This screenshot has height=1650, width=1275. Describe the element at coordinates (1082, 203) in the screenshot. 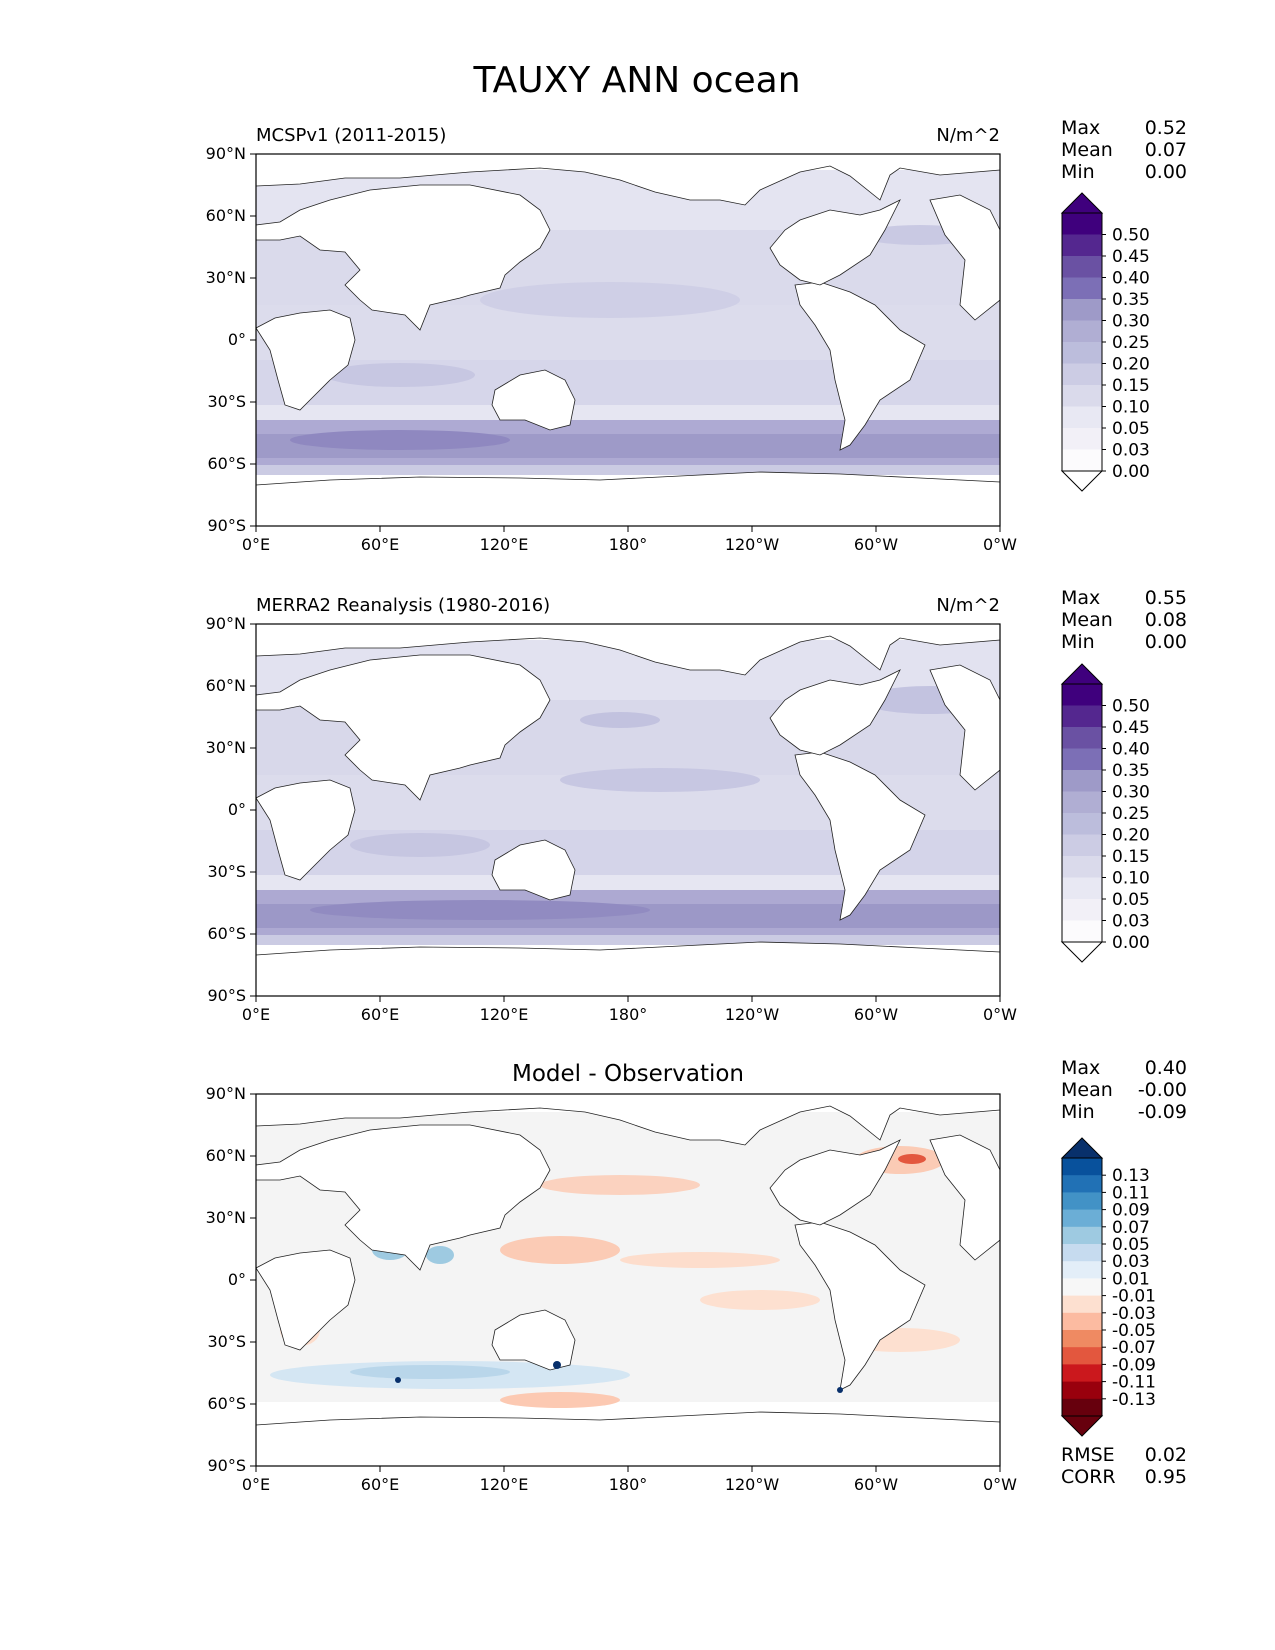

I see `colorbar-extend-max` at that location.